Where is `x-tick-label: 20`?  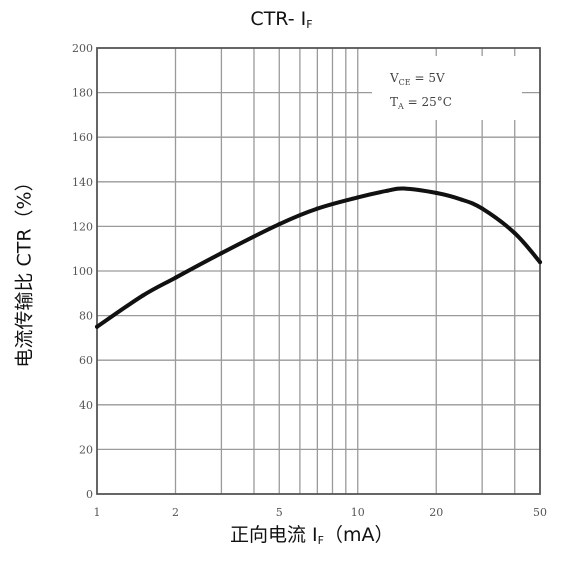
x-tick-label: 20 is located at coordinates (436, 512).